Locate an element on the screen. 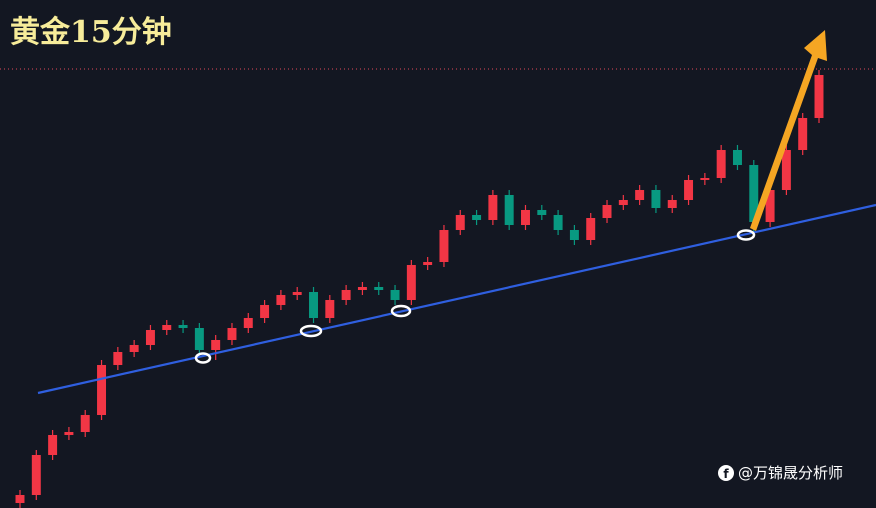  chart-title: 黄金15分钟 is located at coordinates (91, 32).